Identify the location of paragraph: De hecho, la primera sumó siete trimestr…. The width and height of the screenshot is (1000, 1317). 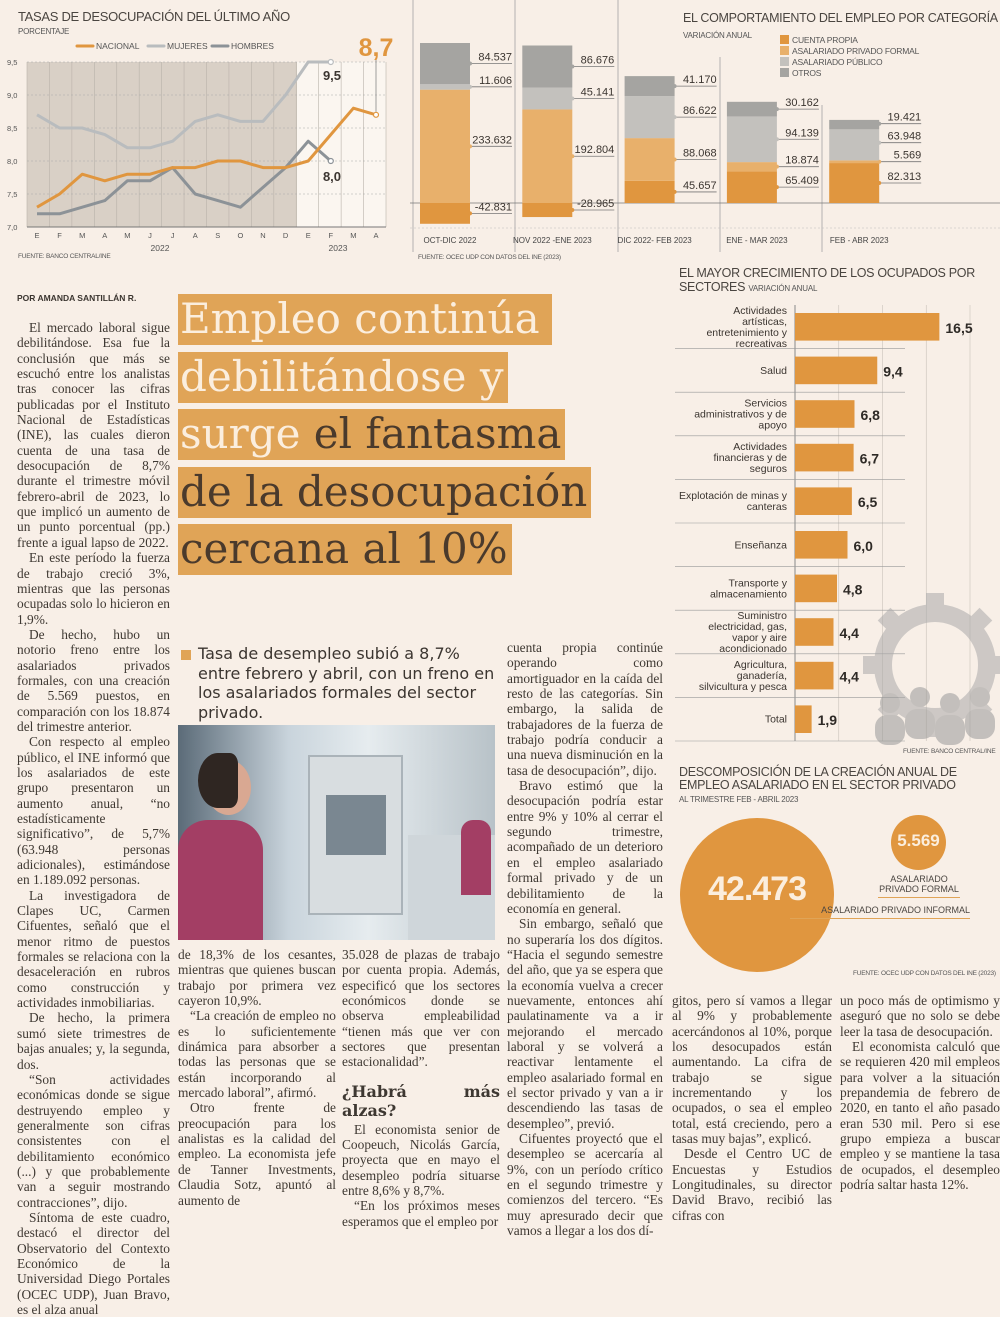
(93, 1041).